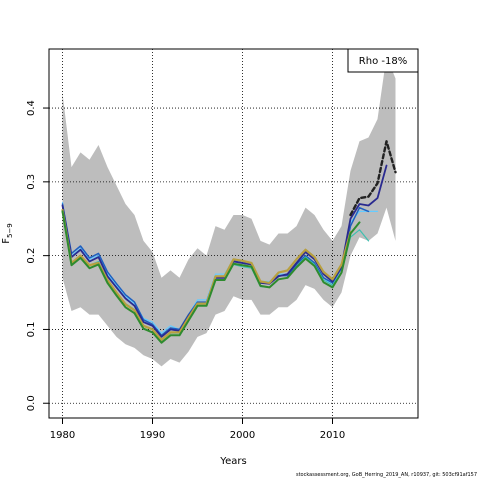 The image size is (480, 480). What do you see at coordinates (62, 435) in the screenshot?
I see `x-tick-label-0: 1980` at bounding box center [62, 435].